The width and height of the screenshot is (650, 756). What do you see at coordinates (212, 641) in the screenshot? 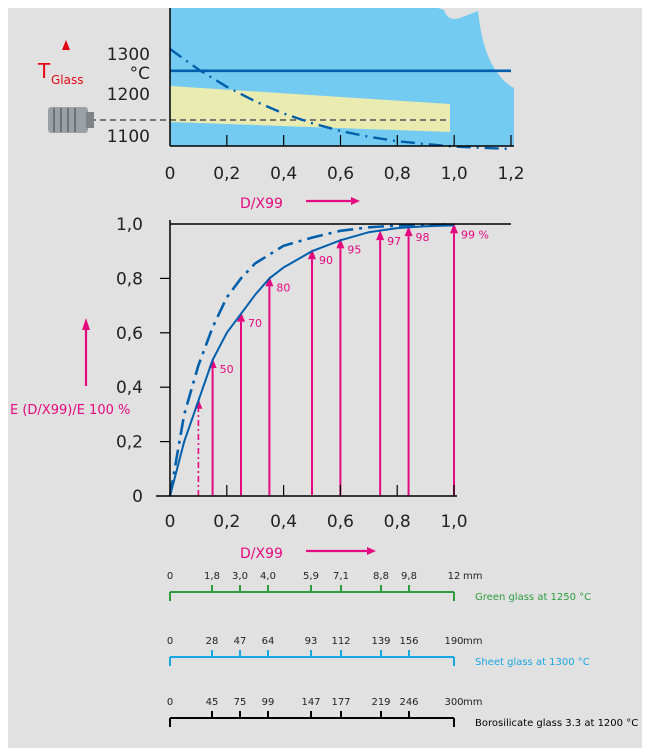
I see `scale-tick-label: 28` at bounding box center [212, 641].